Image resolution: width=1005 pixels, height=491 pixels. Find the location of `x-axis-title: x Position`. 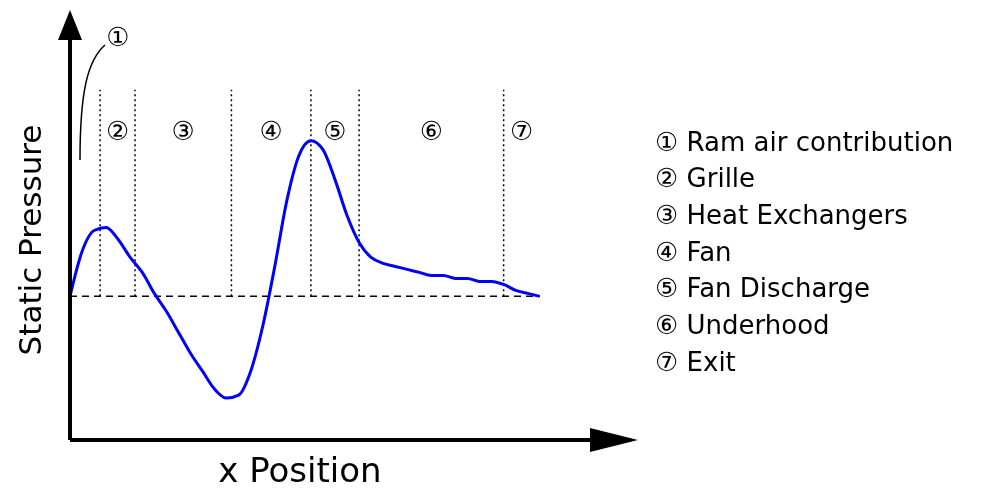

x-axis-title: x Position is located at coordinates (300, 469).